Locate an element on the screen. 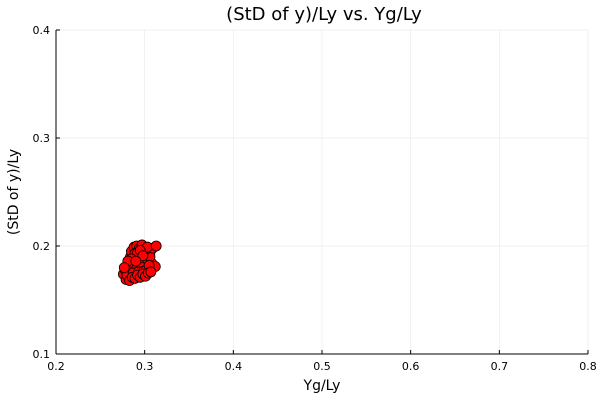  x-tick-label: 0.4 is located at coordinates (234, 366).